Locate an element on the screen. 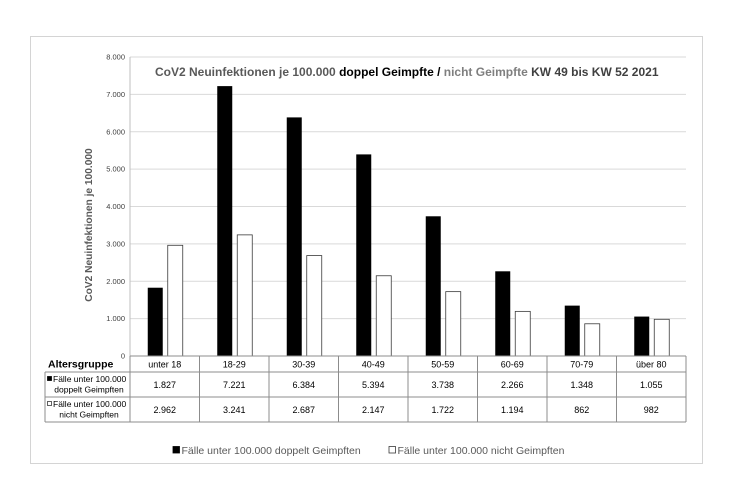  table-cell: 2.962 is located at coordinates (164, 410).